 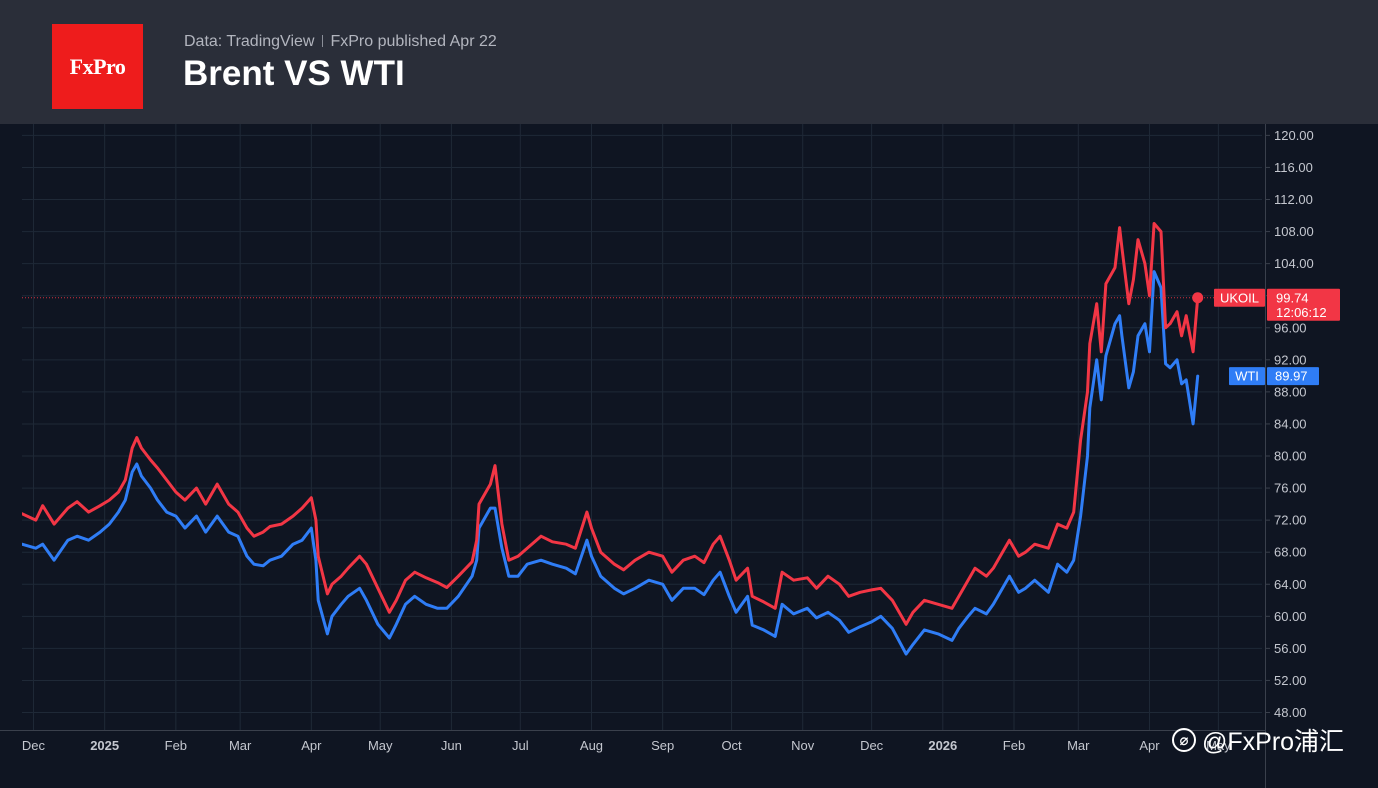 I want to click on y-tick-label: 112.00, so click(x=1293, y=199).